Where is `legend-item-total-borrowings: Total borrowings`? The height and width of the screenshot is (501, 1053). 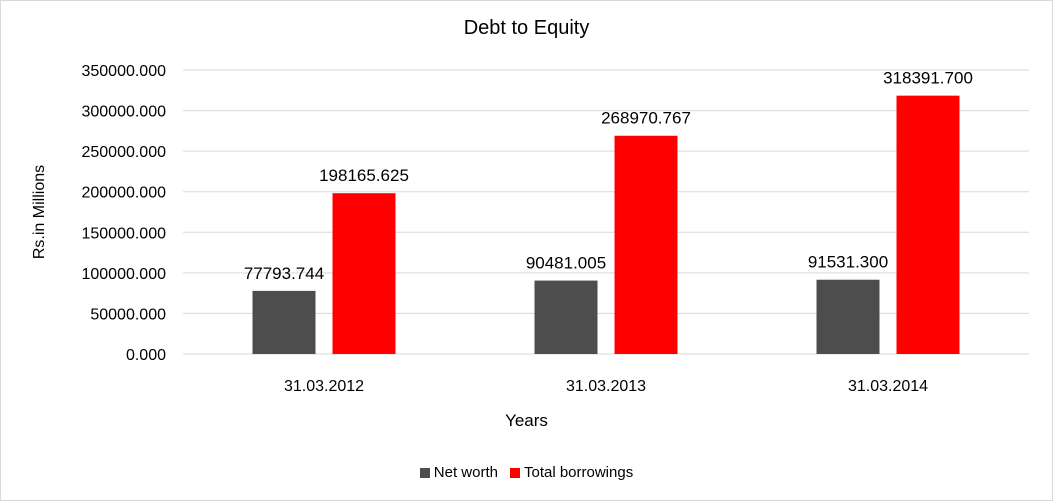
legend-item-total-borrowings: Total borrowings is located at coordinates (571, 472).